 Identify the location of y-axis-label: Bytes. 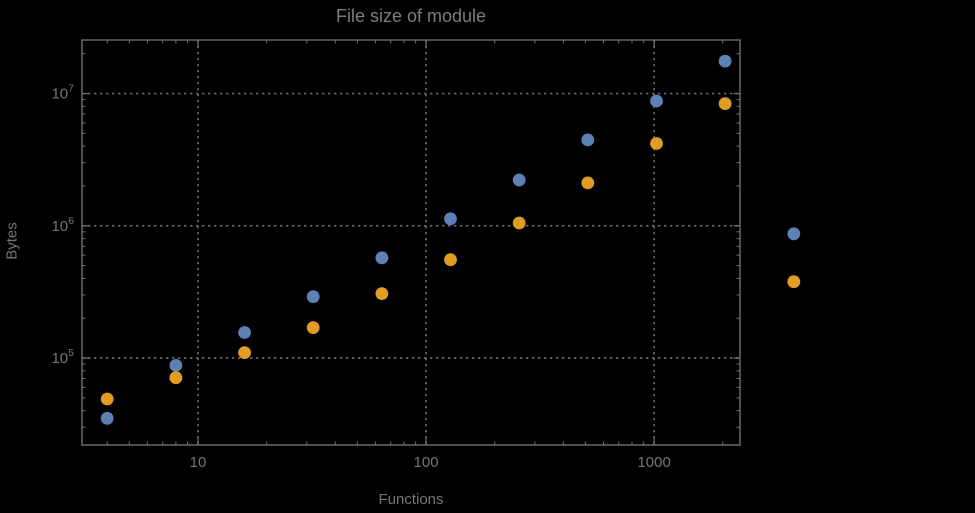
(12, 241).